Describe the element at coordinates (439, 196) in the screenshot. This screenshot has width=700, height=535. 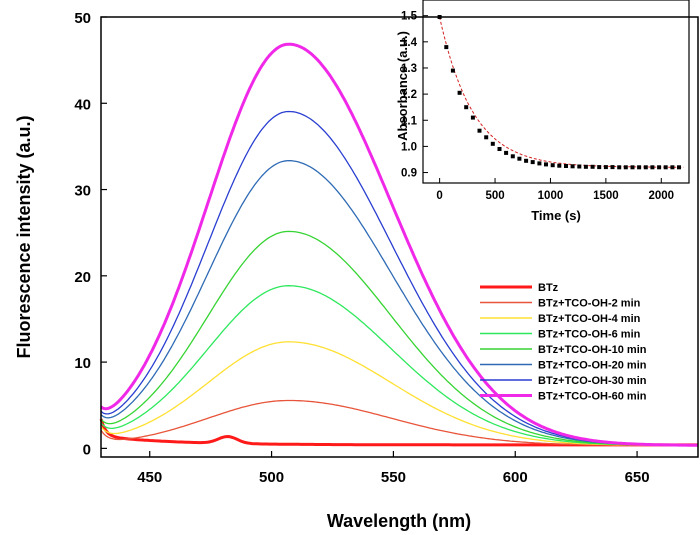
I see `inset-x-tick-label: 0` at that location.